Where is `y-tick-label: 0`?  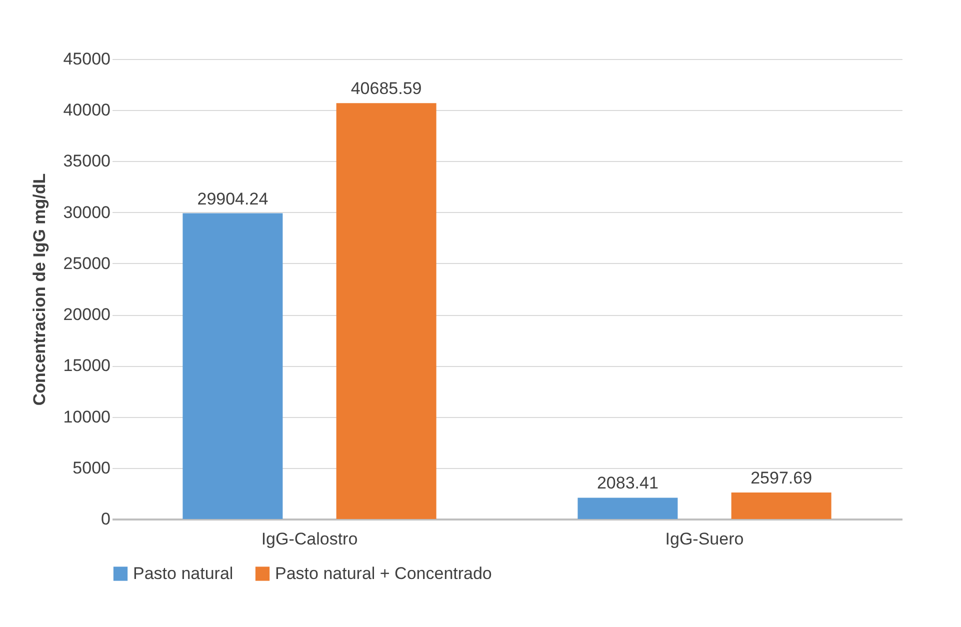 y-tick-label: 0 is located at coordinates (105, 519).